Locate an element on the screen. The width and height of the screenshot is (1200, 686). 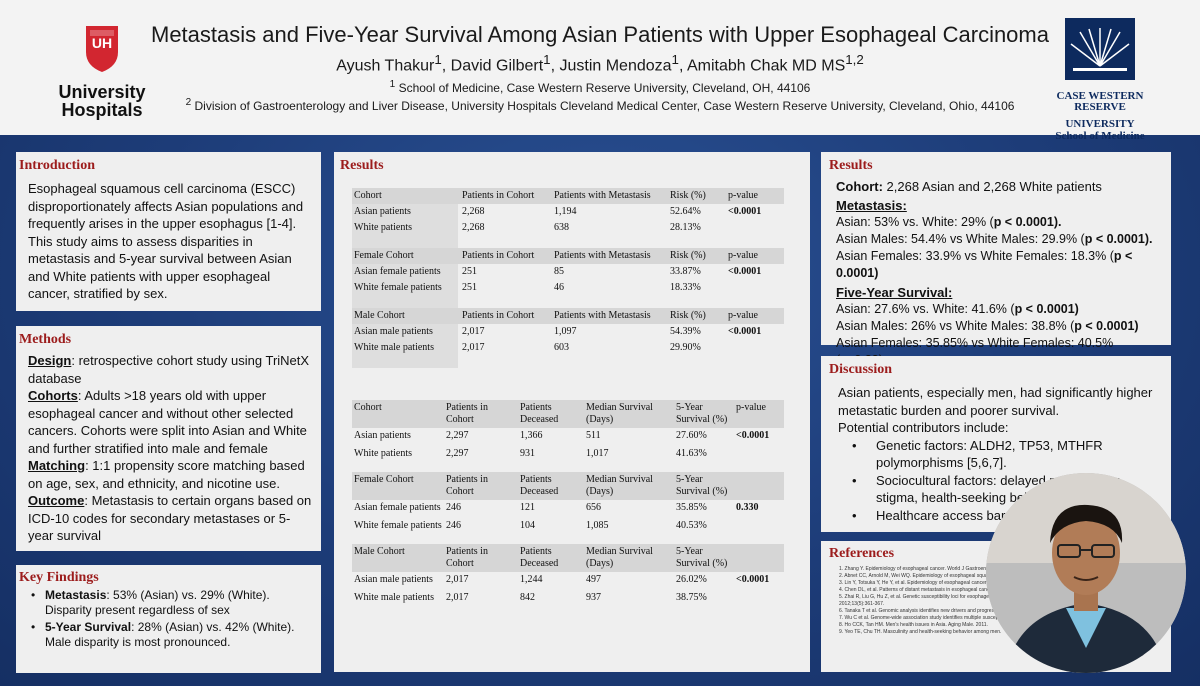
cwru-line1: CASE WESTERN RESERVE is located at coordinates (1100, 101).